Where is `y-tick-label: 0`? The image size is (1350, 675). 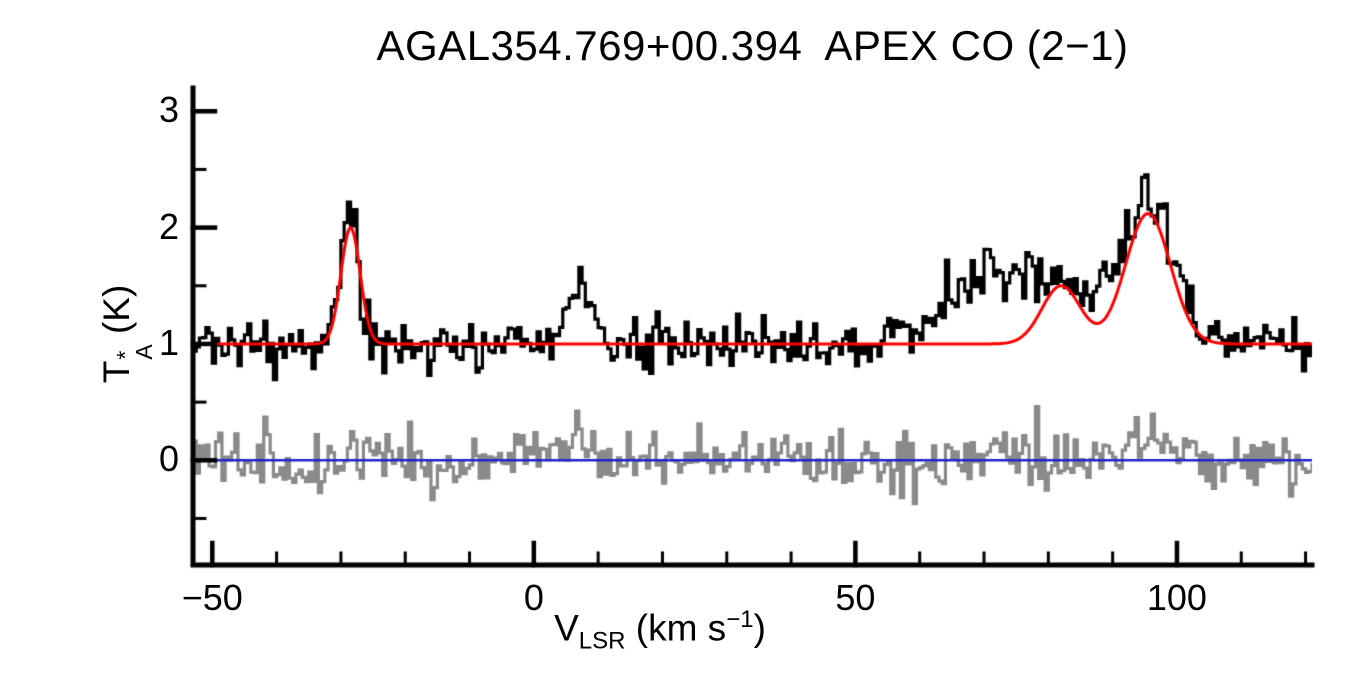
y-tick-label: 0 is located at coordinates (168, 459).